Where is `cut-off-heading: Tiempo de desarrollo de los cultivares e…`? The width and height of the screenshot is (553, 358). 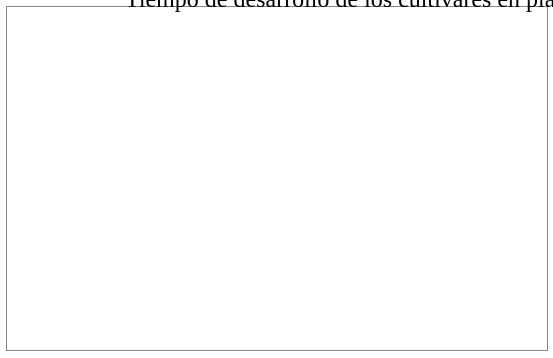
cut-off-heading: Tiempo de desarrollo de los cultivares e… is located at coordinates (276, 12).